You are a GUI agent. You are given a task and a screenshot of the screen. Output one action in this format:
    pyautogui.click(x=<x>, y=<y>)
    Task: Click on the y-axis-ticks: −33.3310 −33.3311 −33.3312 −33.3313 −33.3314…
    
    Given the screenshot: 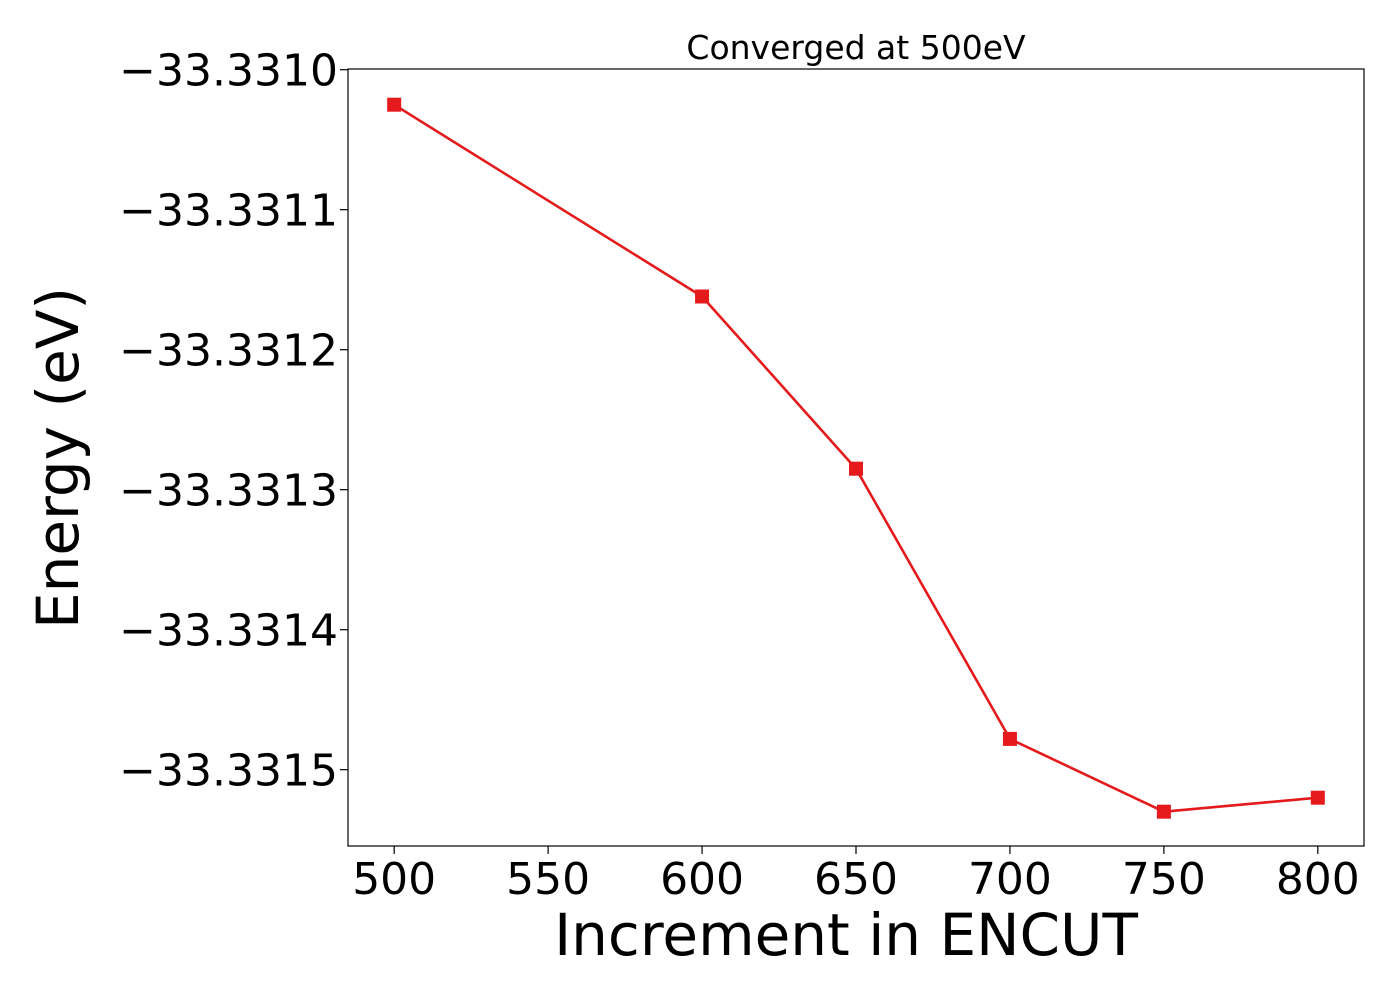 What is the action you would take?
    pyautogui.click(x=233, y=421)
    